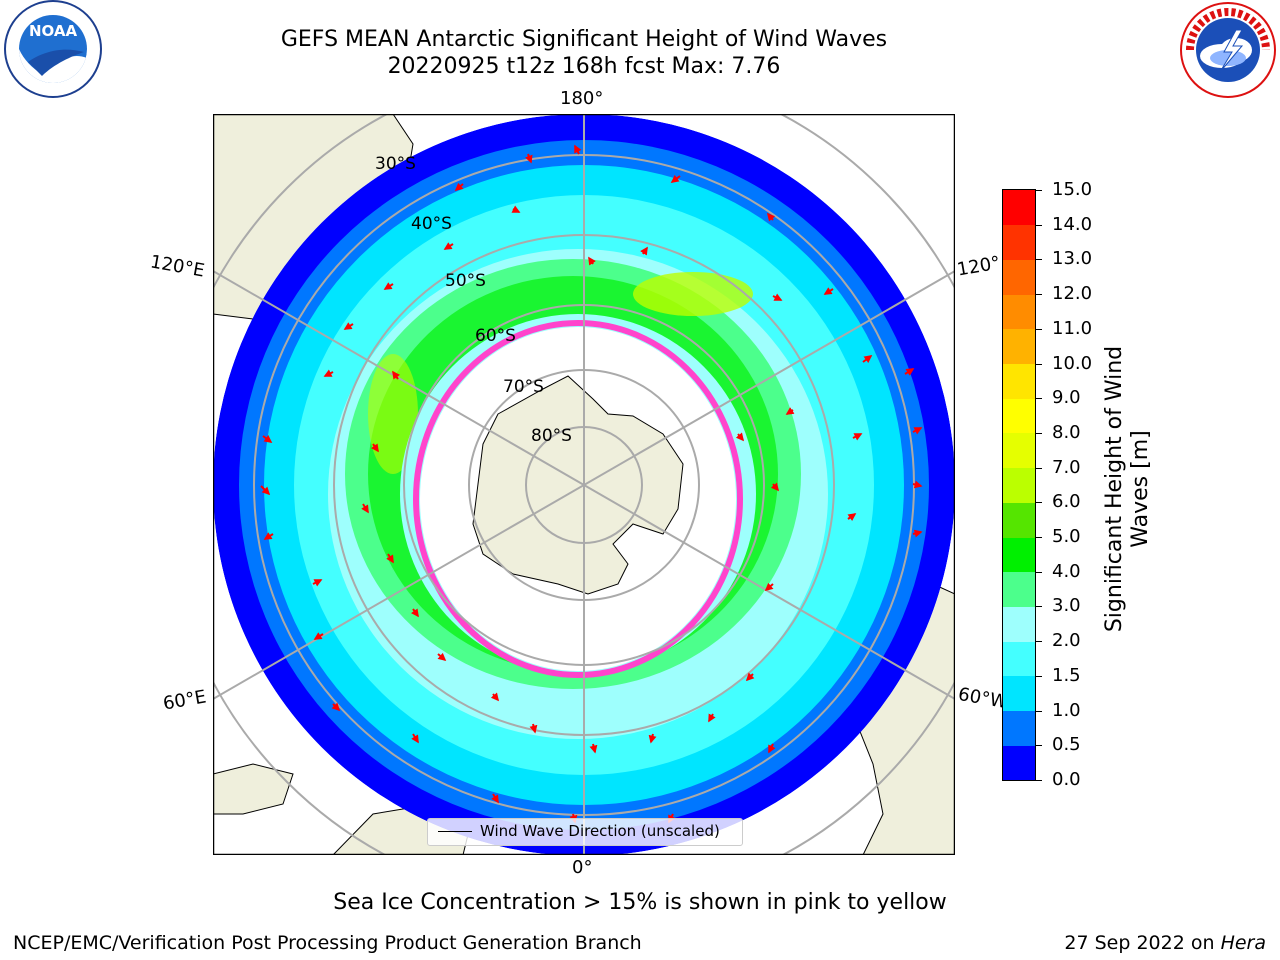 The height and width of the screenshot is (960, 1280). What do you see at coordinates (1066, 779) in the screenshot?
I see `colorbar-tick-label: 0.0` at bounding box center [1066, 779].